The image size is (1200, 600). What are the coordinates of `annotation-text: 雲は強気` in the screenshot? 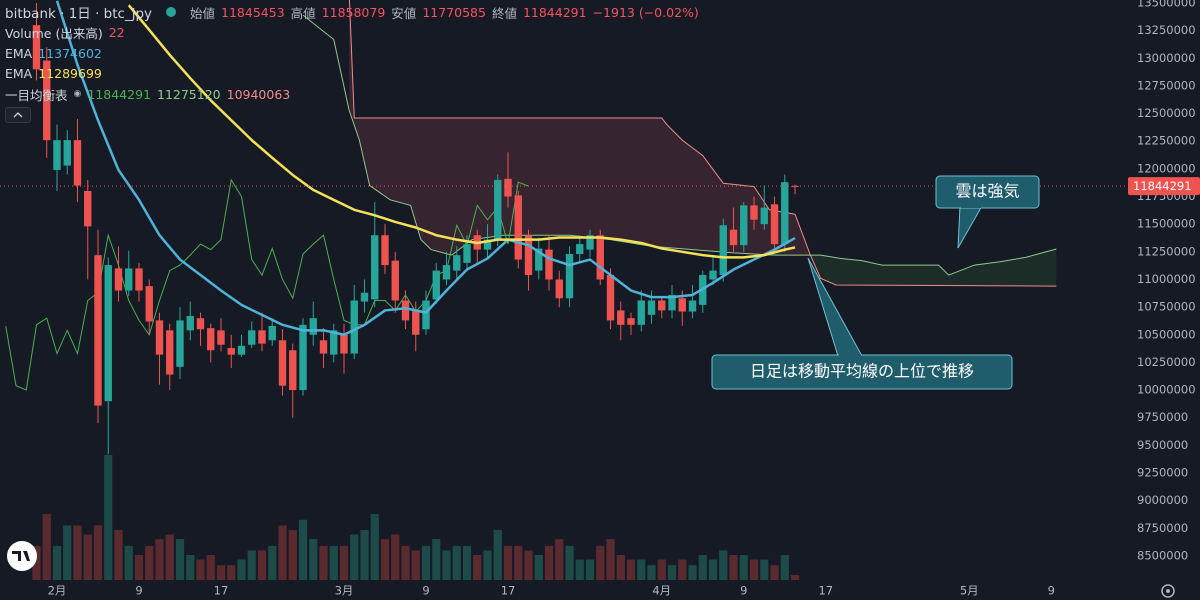 It's located at (987, 191).